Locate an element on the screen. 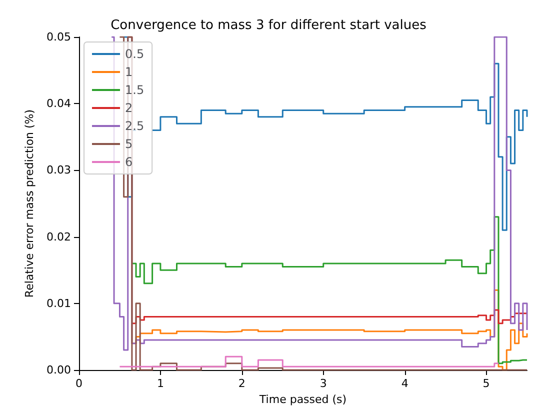 Image resolution: width=537 pixels, height=419 pixels. legend-label: 1 is located at coordinates (129, 72).